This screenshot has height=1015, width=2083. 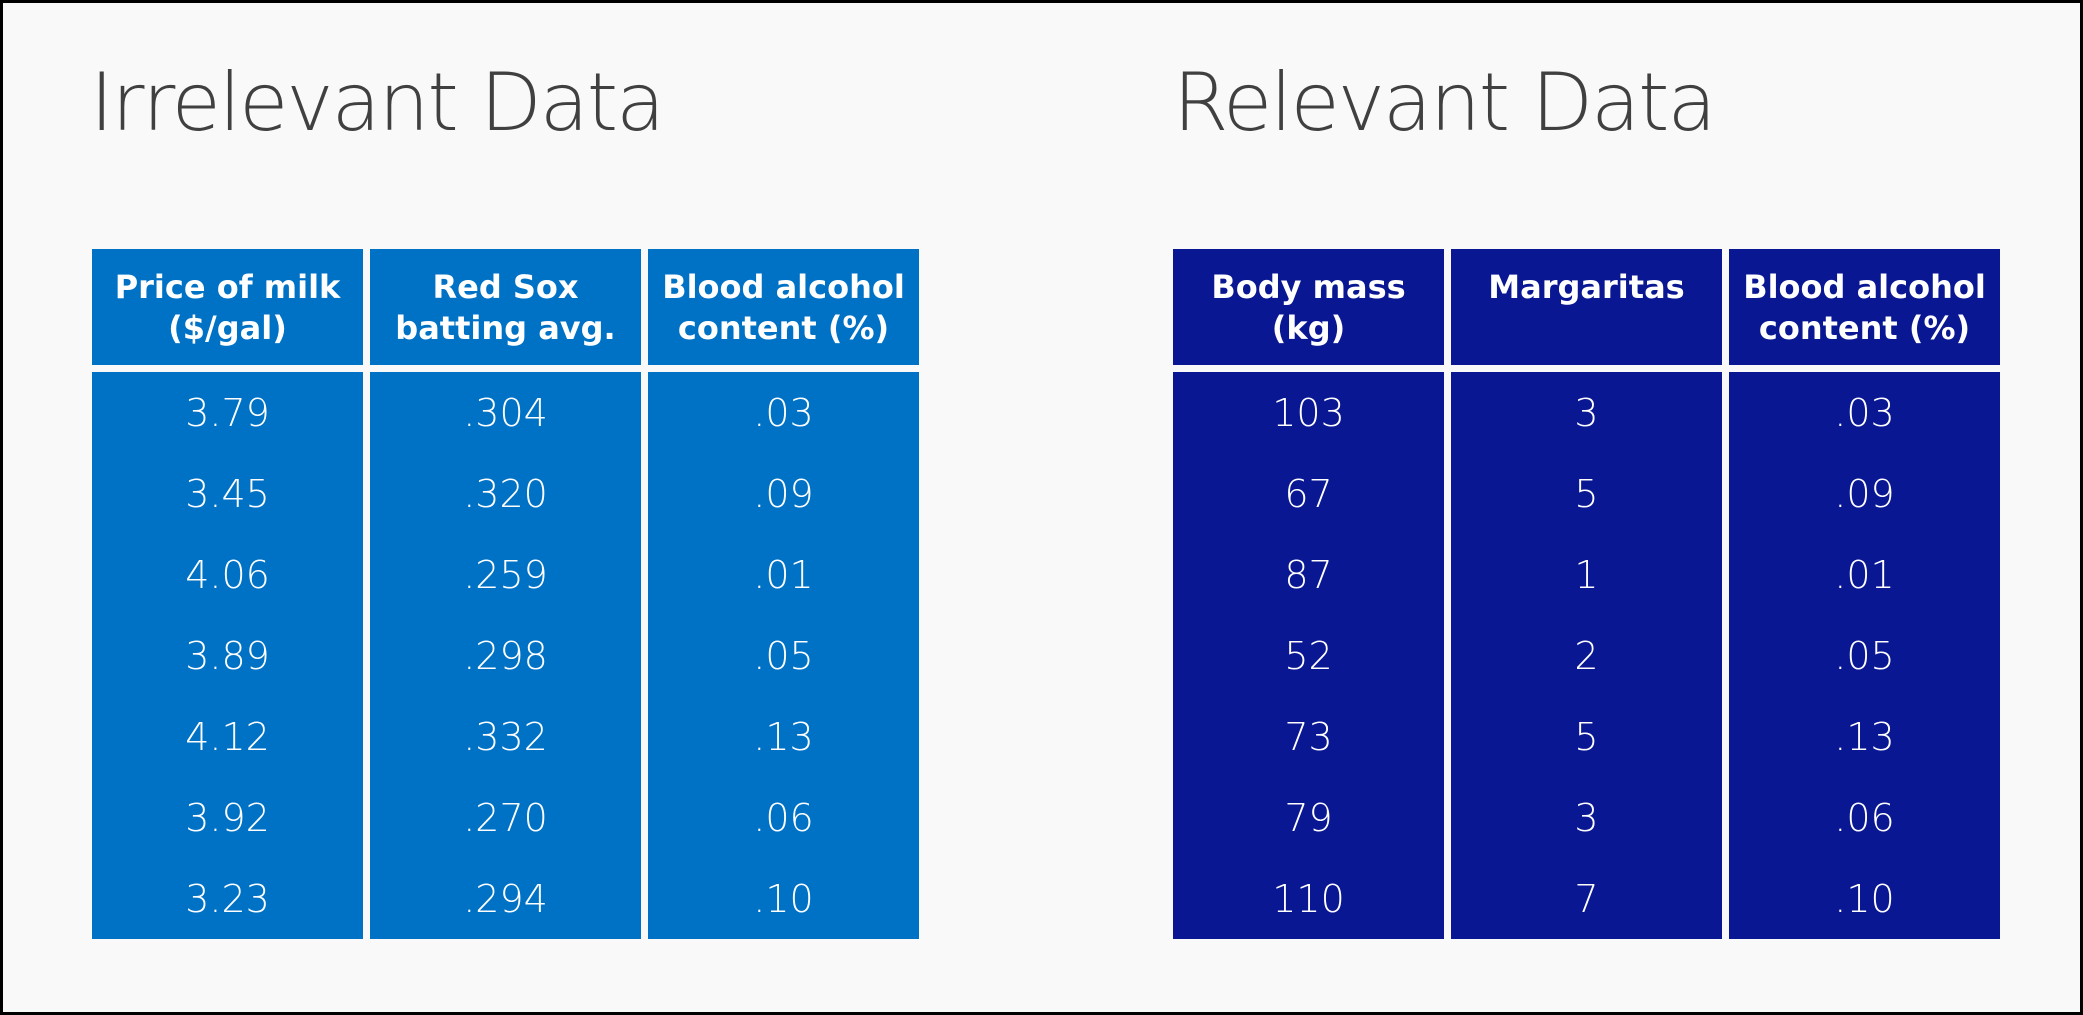 I want to click on column-body: 3.79 3.45 4.06 3.89 4.12 3.92 3.23, so click(x=227, y=655).